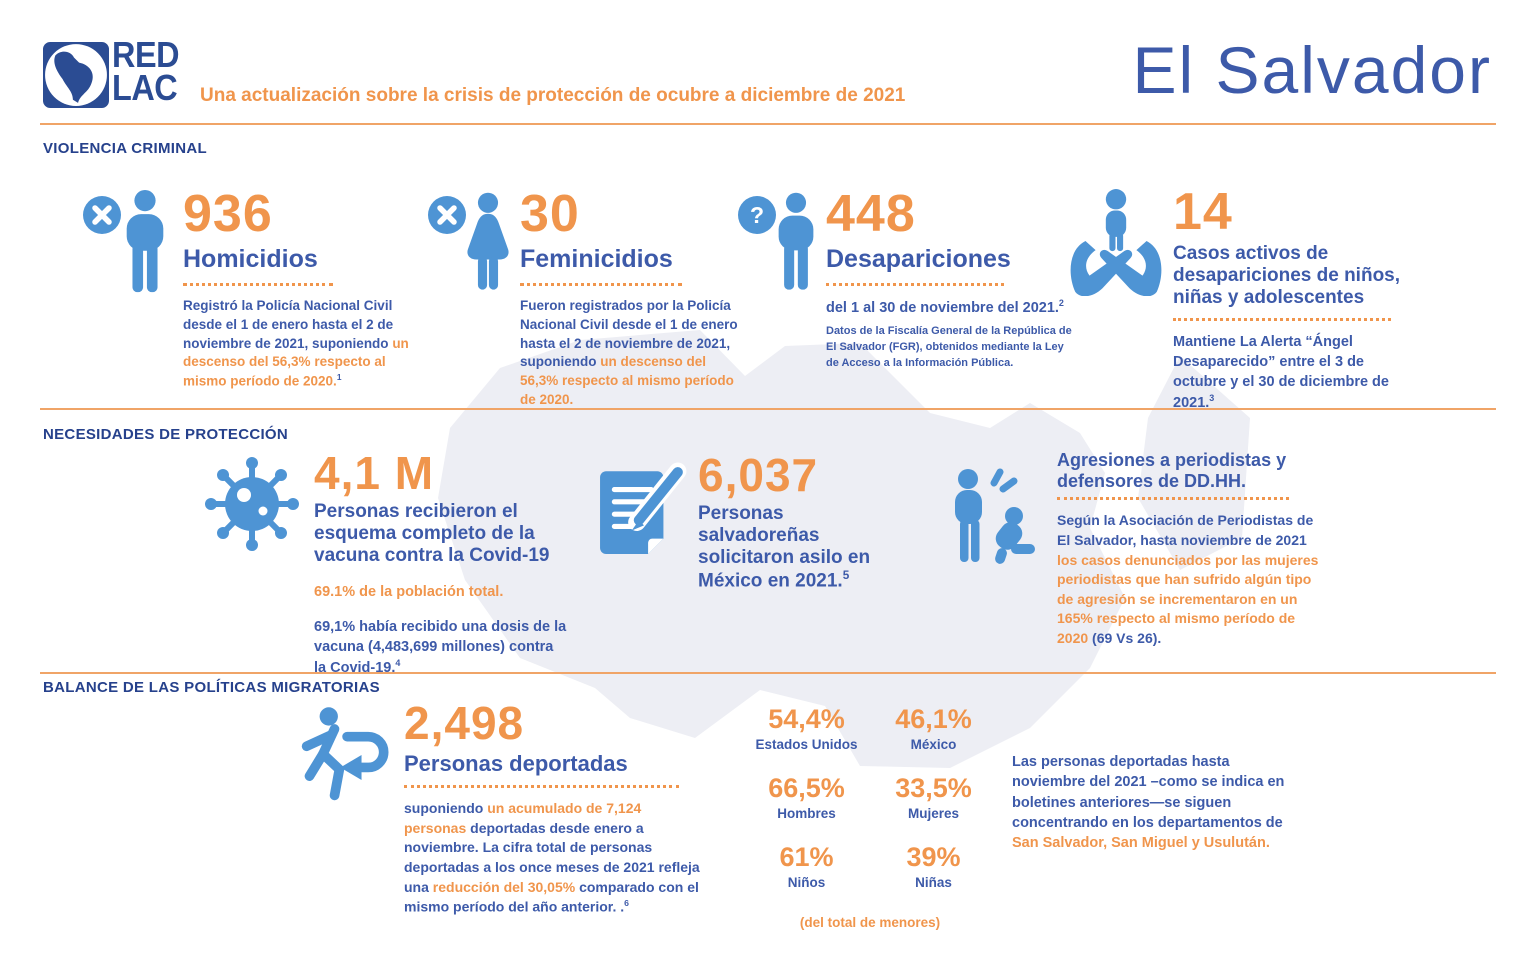 This screenshot has width=1536, height=955. Describe the element at coordinates (643, 508) in the screenshot. I see `document-pen-icon` at that location.